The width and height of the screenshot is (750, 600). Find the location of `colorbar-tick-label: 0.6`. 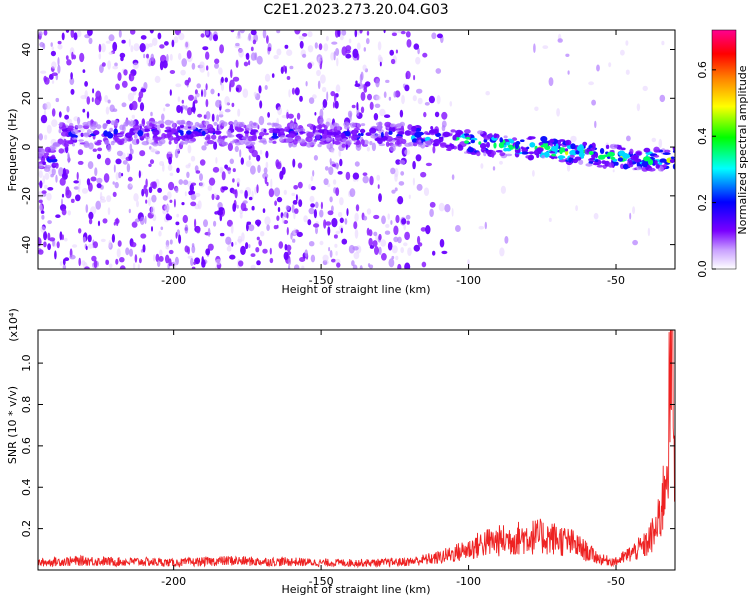

colorbar-tick-label: 0.6 is located at coordinates (702, 70).